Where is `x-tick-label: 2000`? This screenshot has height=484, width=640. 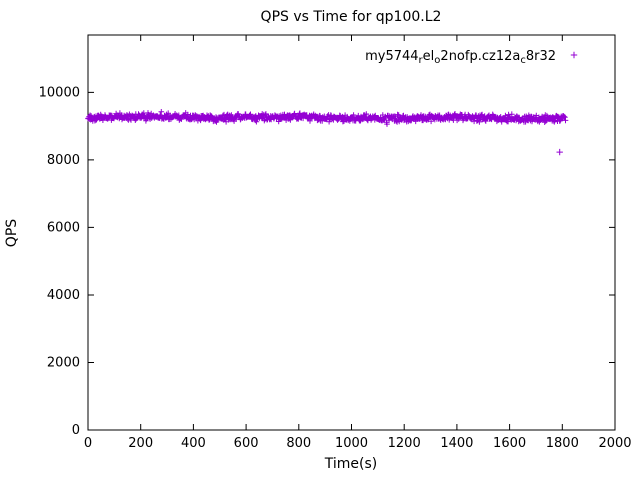
x-tick-label: 2000 is located at coordinates (614, 443).